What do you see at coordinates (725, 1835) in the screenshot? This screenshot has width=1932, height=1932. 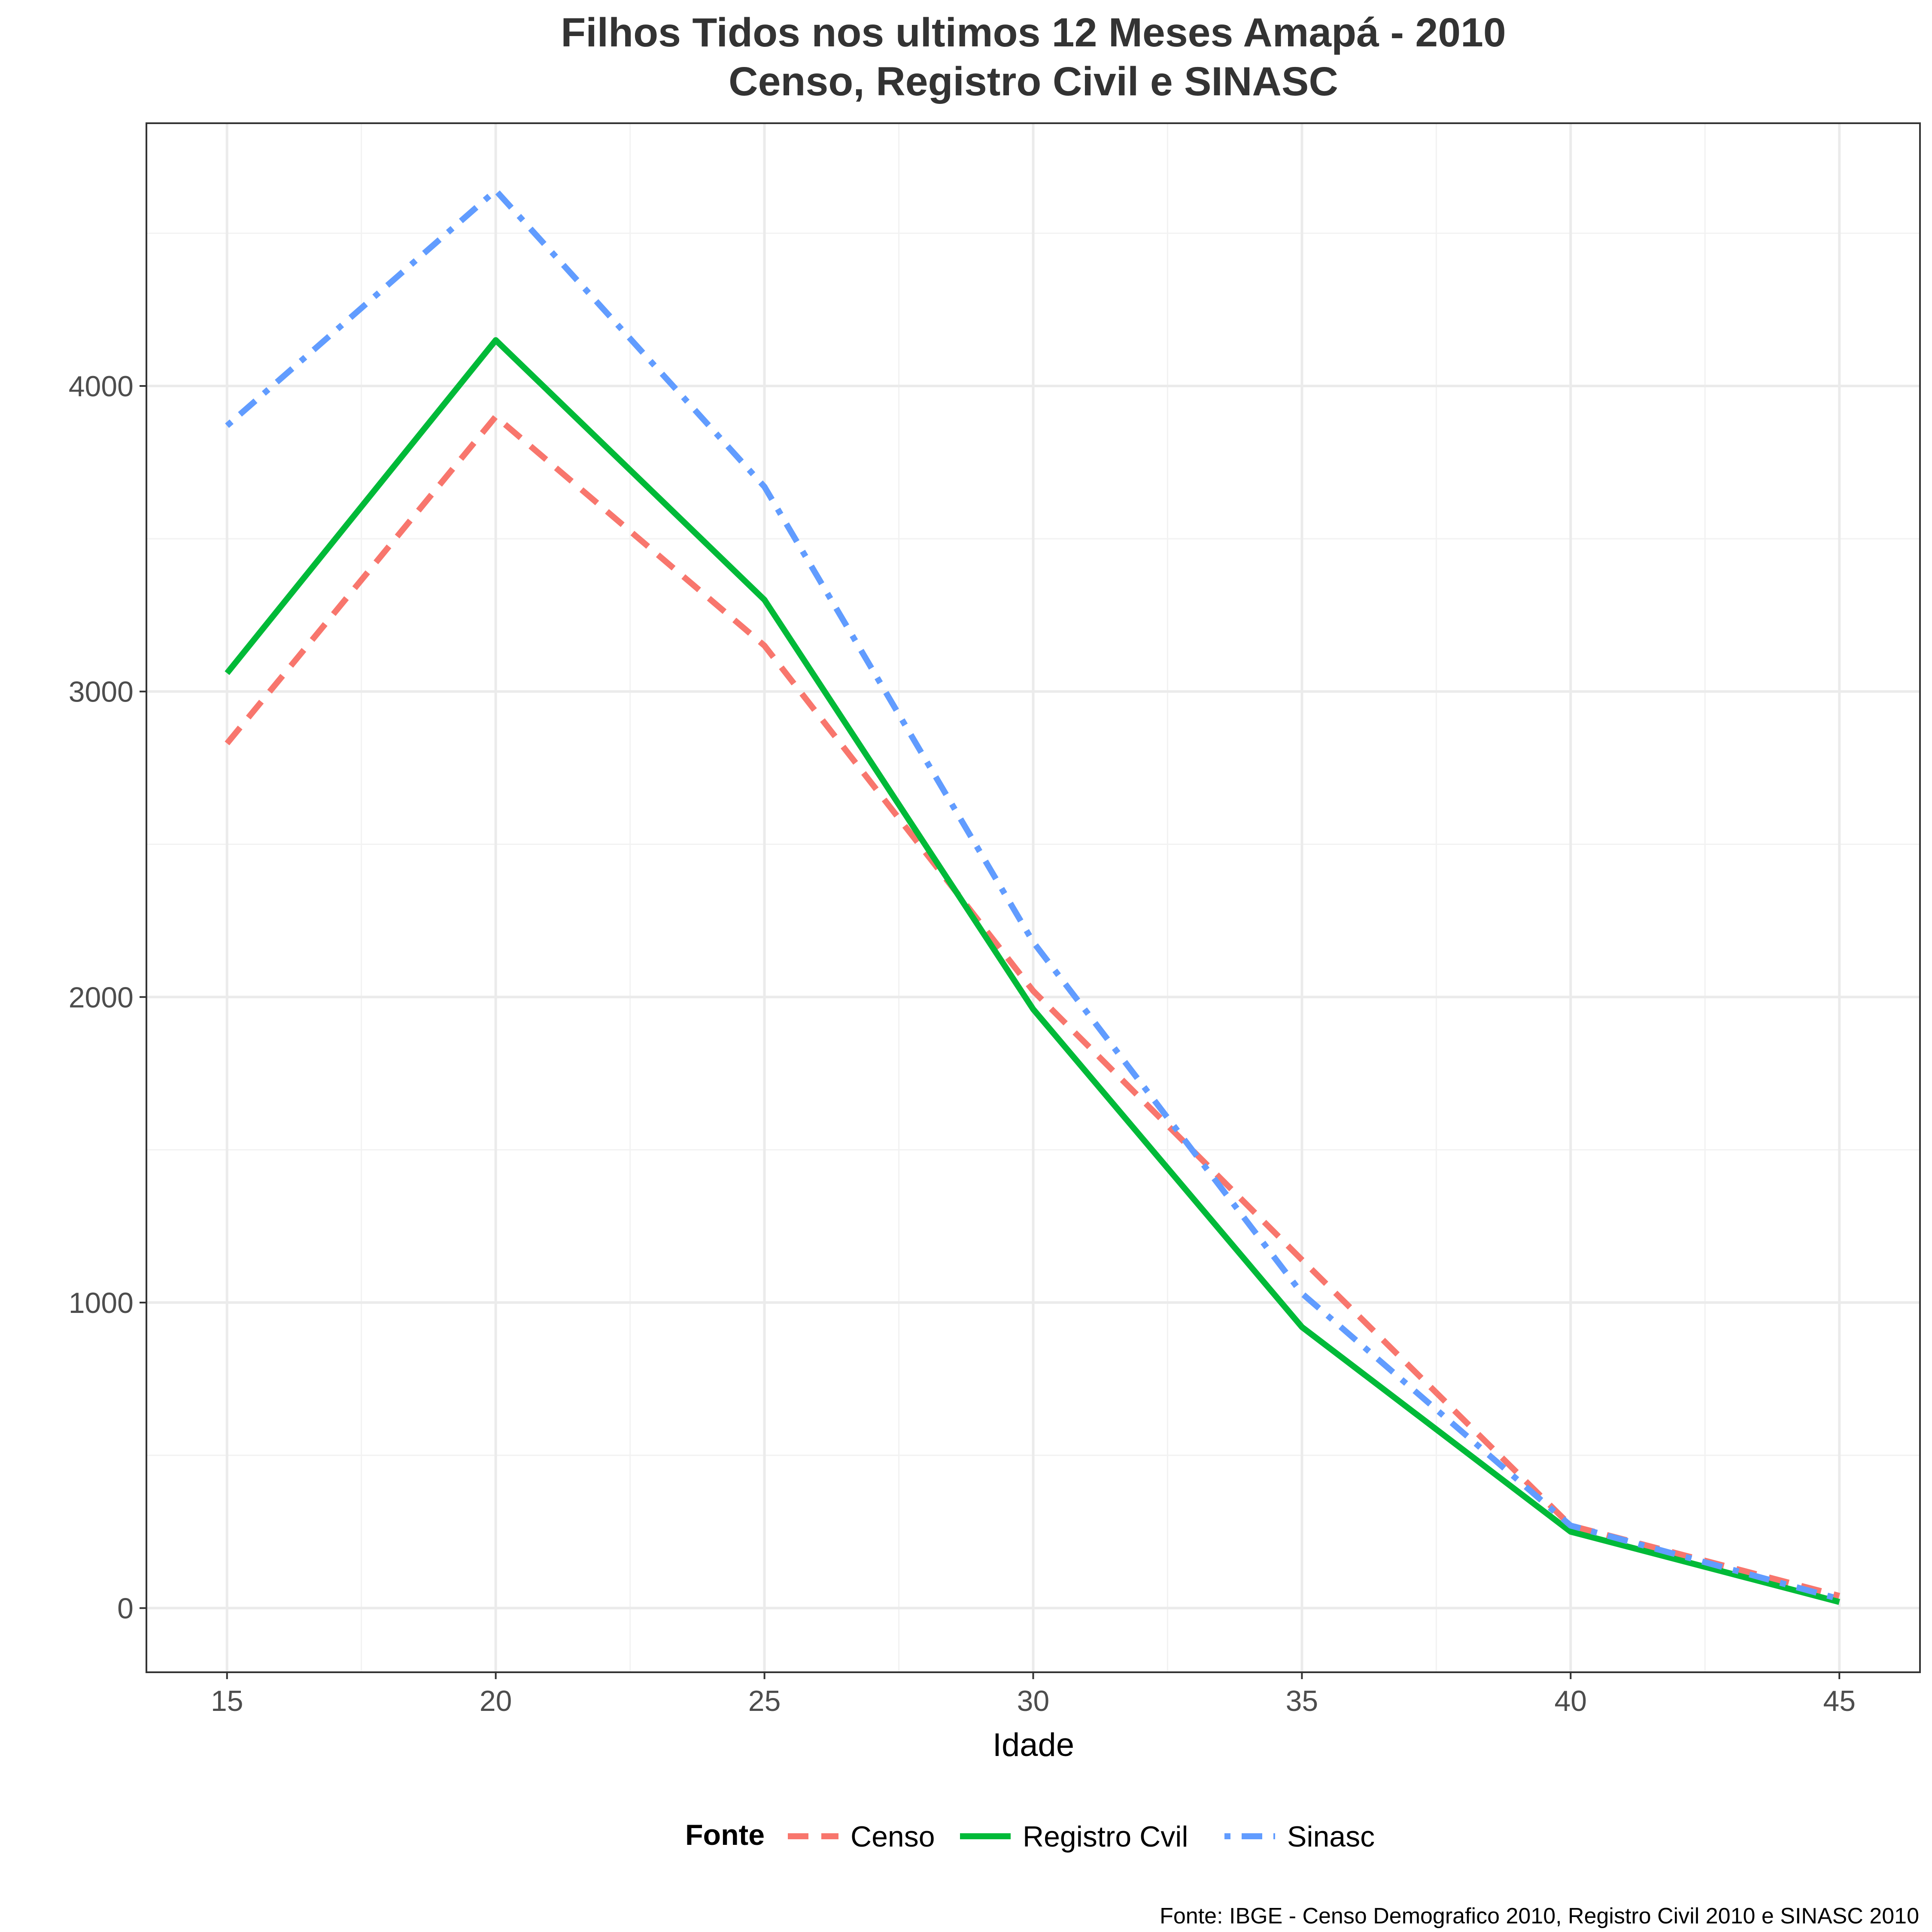 I see `legend-title: Fonte` at bounding box center [725, 1835].